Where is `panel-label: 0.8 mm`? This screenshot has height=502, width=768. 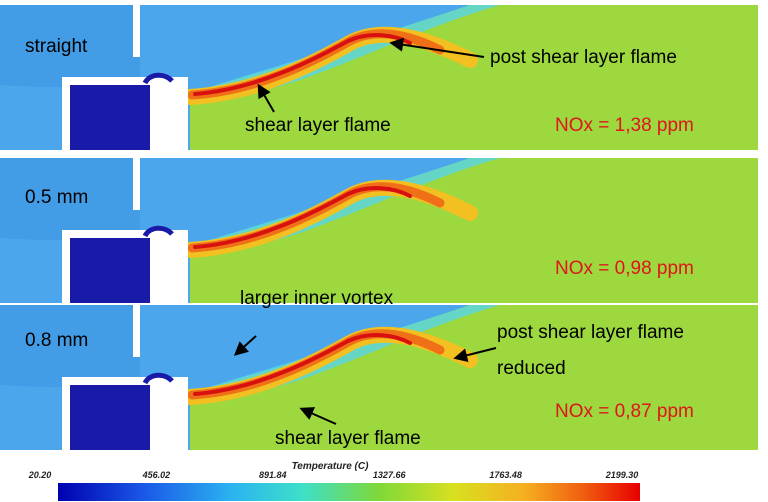
panel-label: 0.8 mm is located at coordinates (56, 340).